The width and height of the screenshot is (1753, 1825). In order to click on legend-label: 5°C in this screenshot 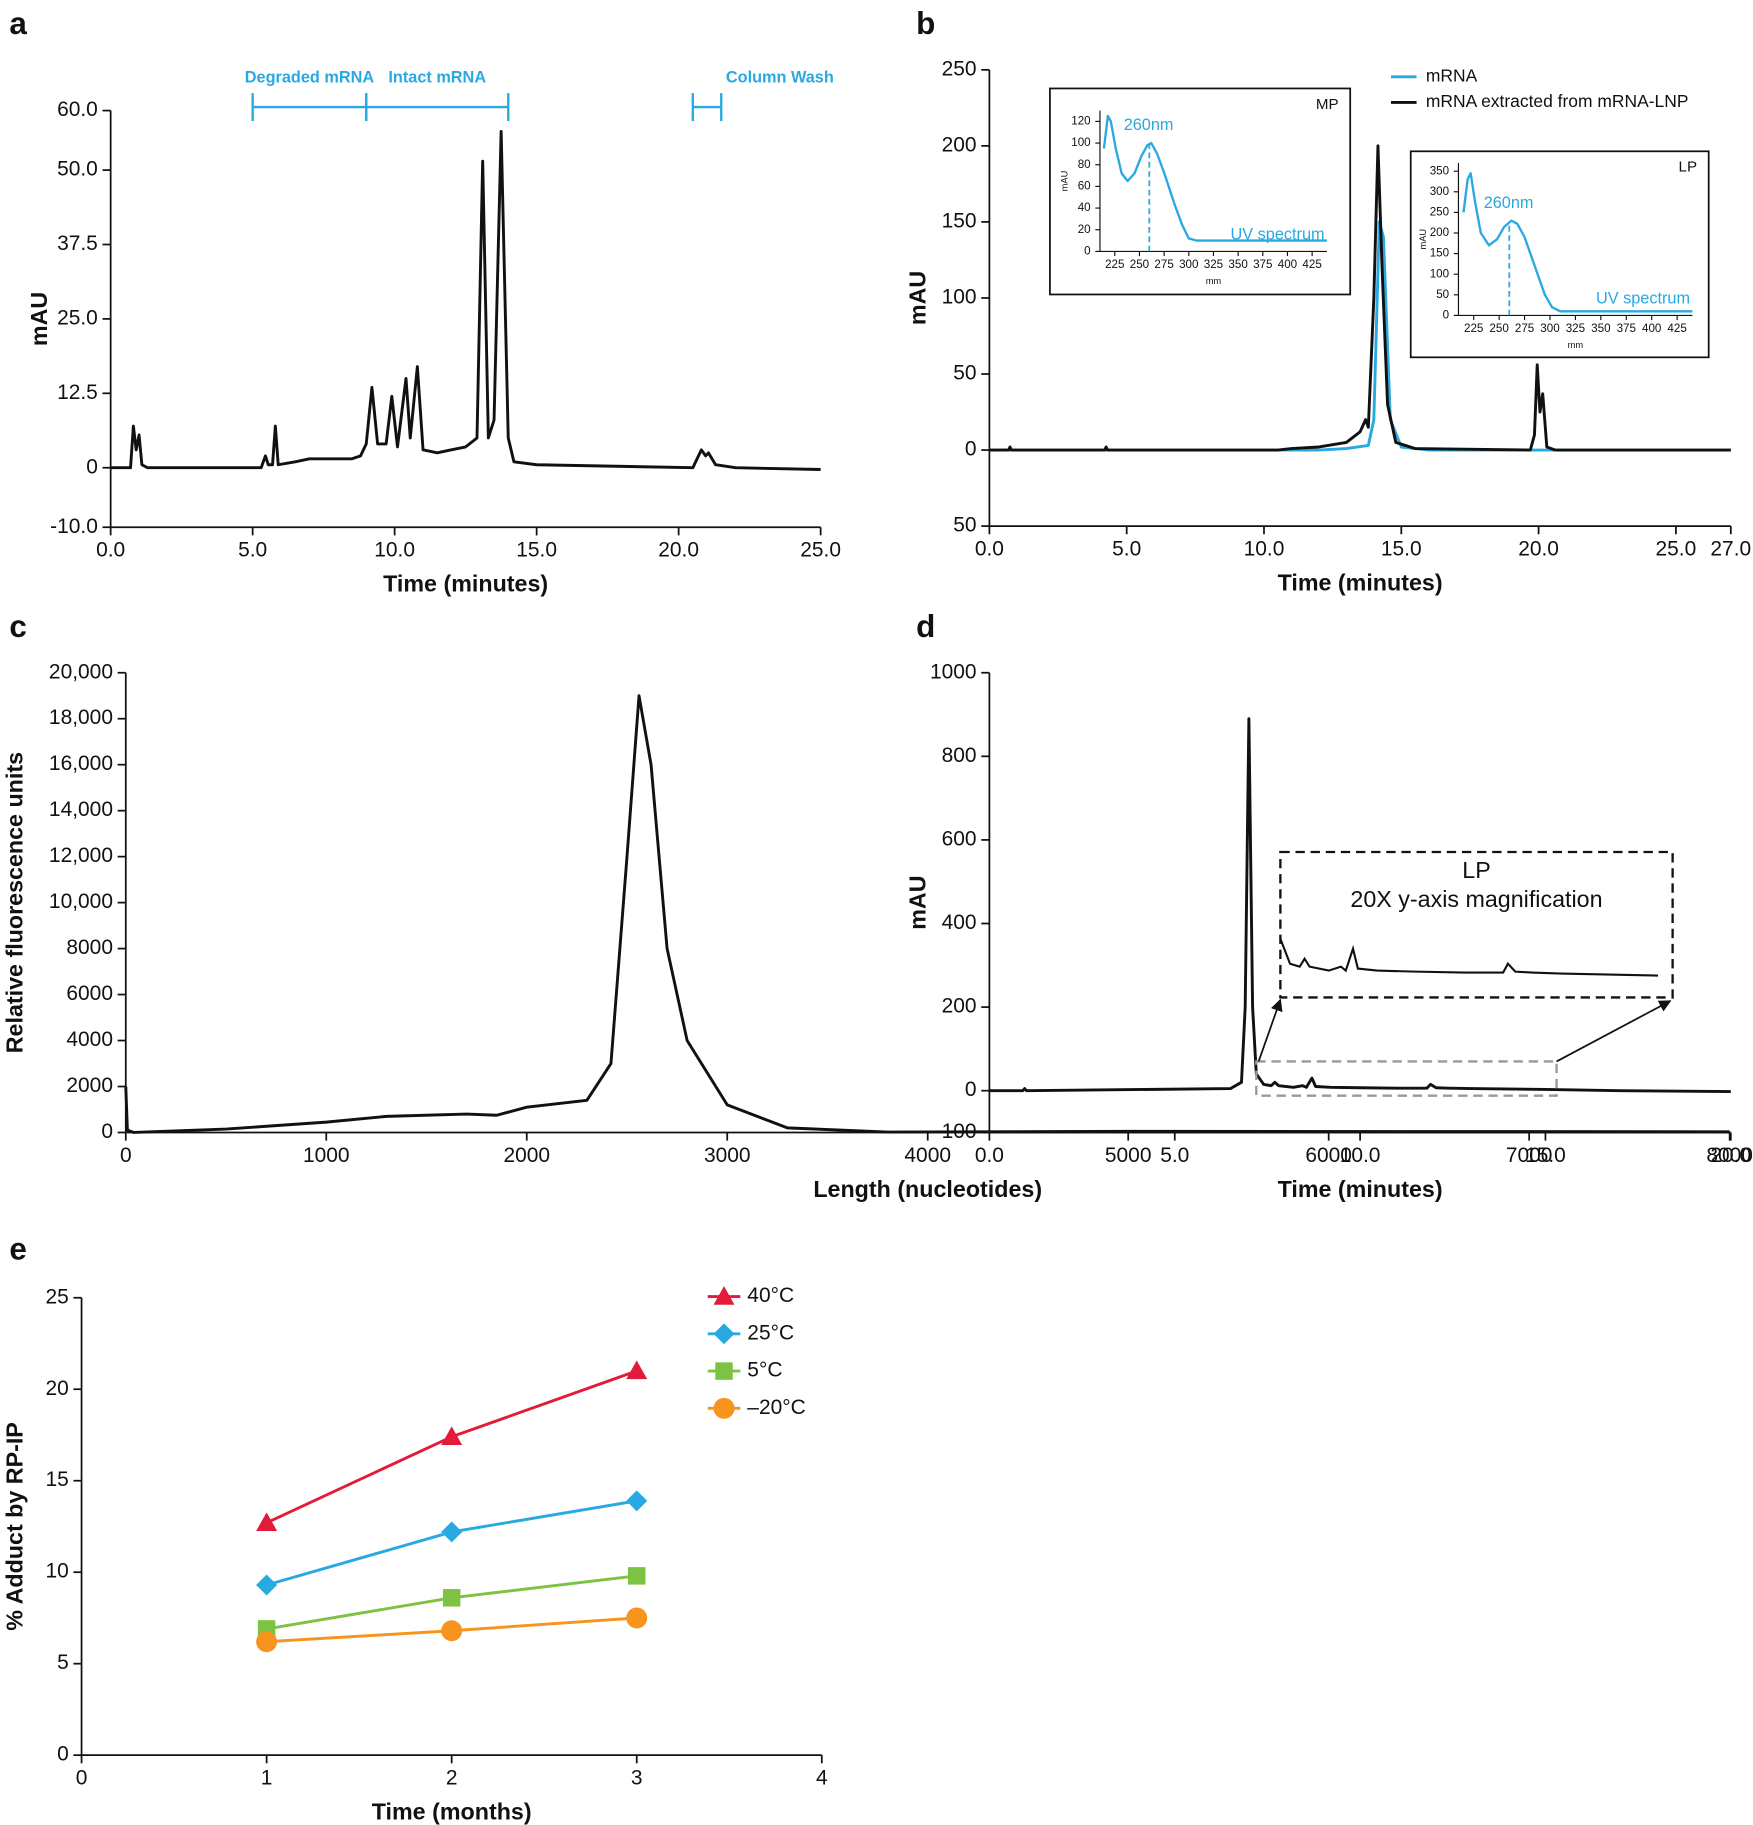, I will do `click(764, 1370)`.